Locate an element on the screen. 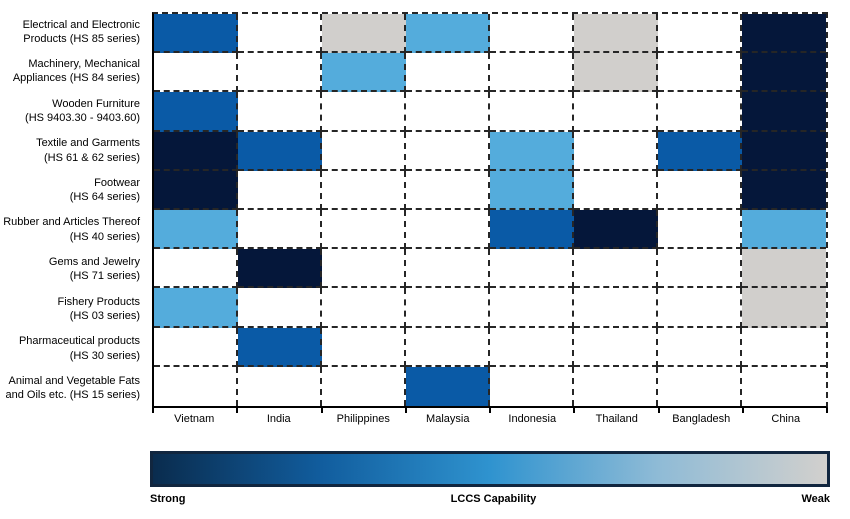 The image size is (850, 519). x-axis-label: Indonesia is located at coordinates (532, 419).